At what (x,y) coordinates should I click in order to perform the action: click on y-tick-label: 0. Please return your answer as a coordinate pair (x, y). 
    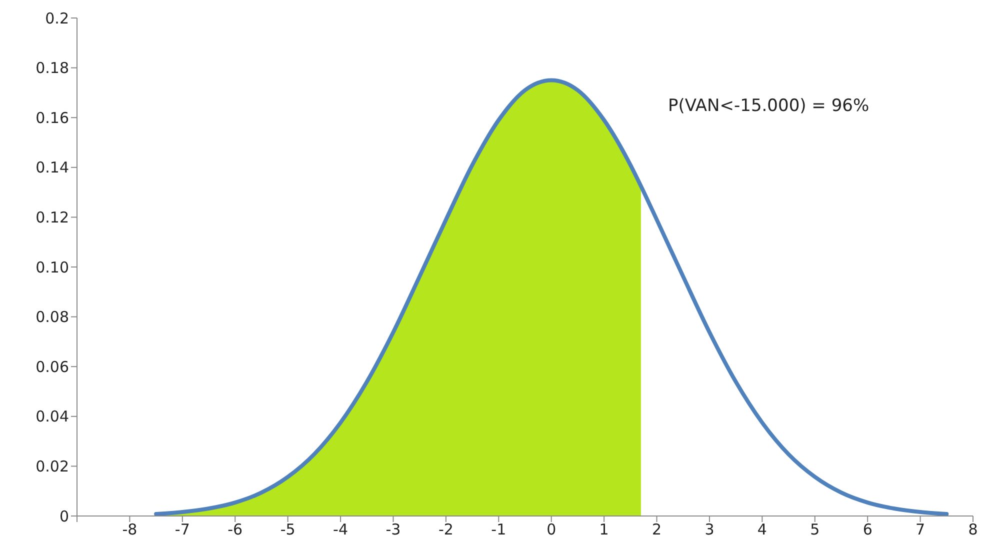
    Looking at the image, I should click on (64, 516).